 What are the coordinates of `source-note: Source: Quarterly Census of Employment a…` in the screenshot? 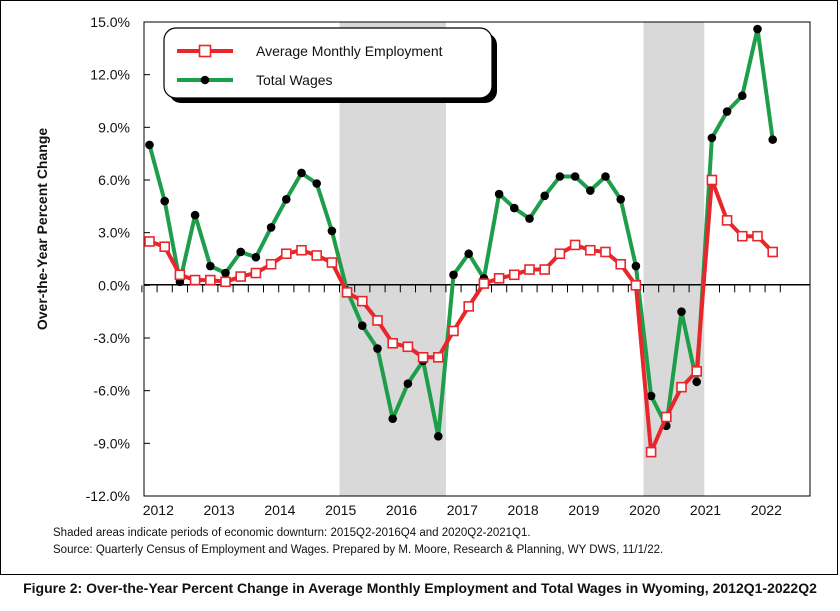 It's located at (358, 550).